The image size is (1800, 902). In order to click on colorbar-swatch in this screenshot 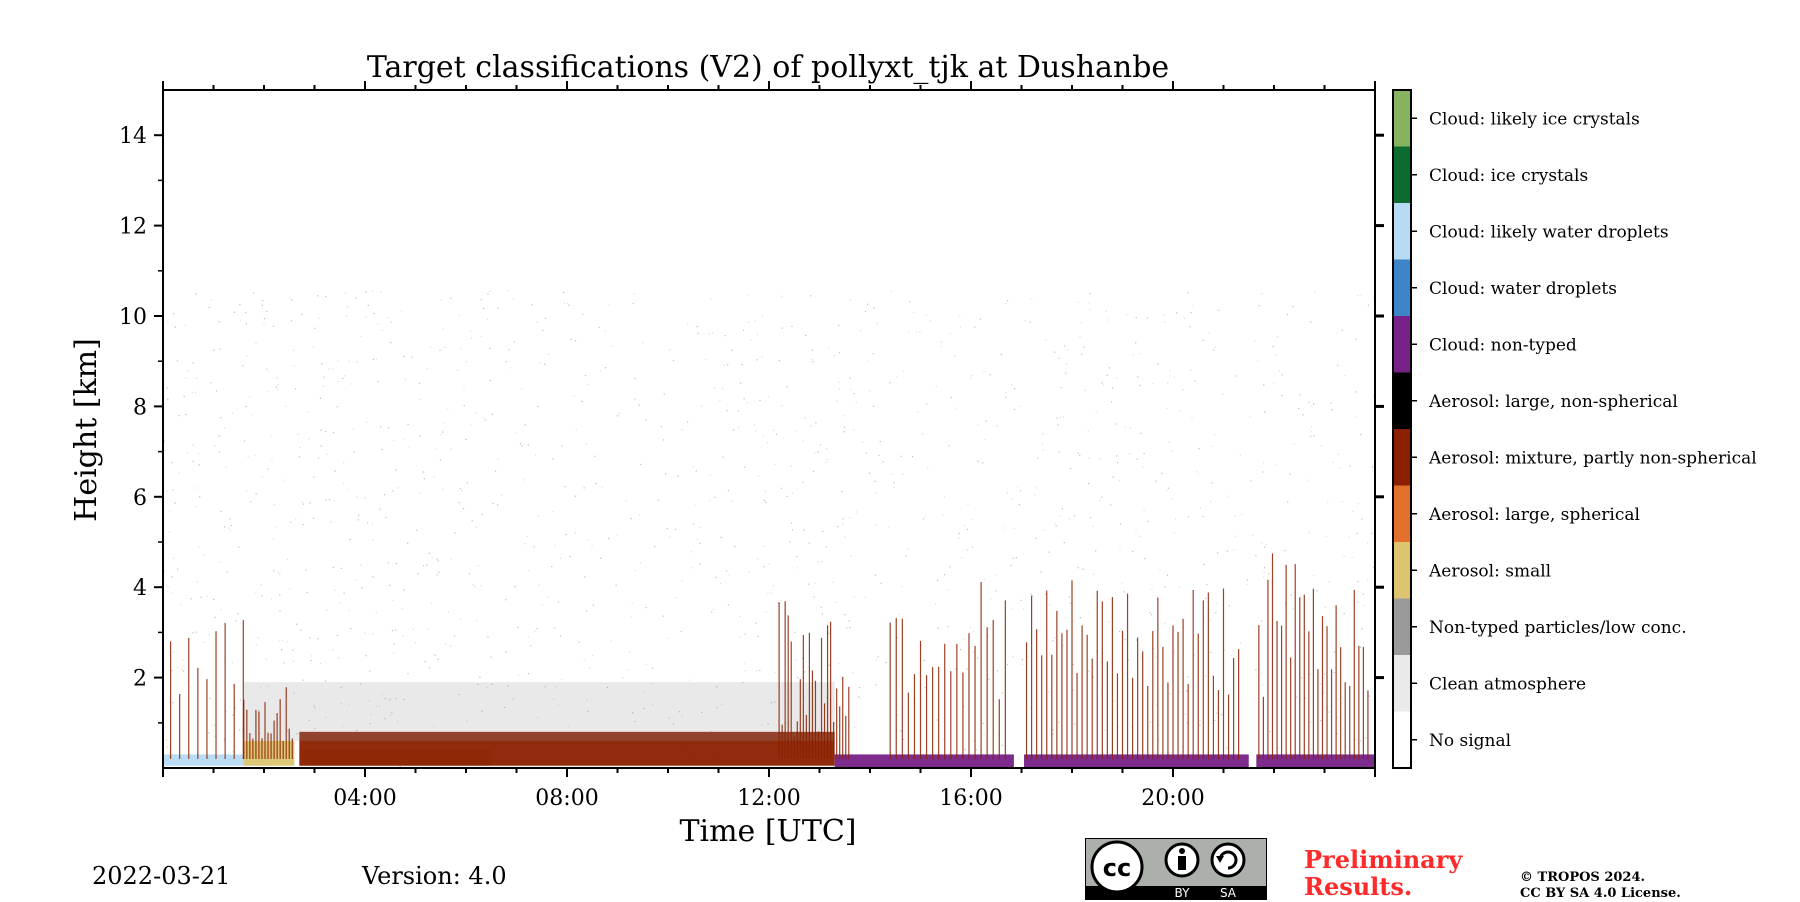, I will do `click(1402, 513)`.